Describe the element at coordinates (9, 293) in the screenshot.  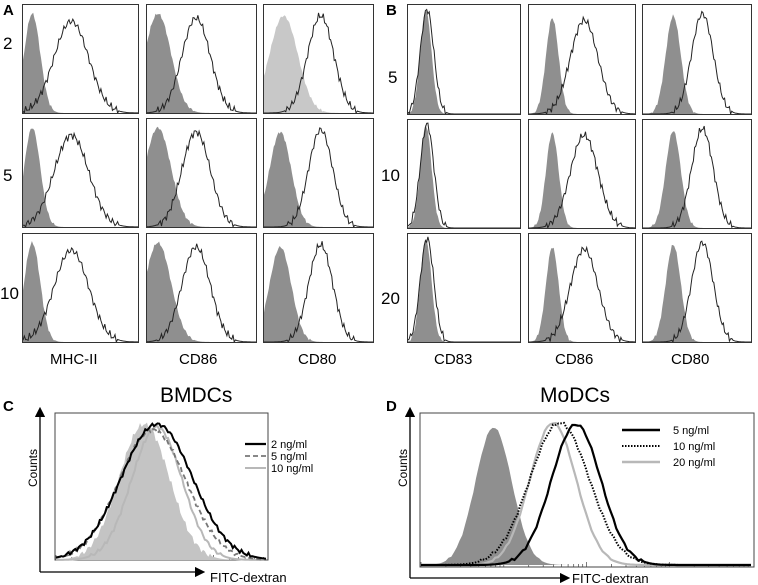
I see `a-row-label: 10` at that location.